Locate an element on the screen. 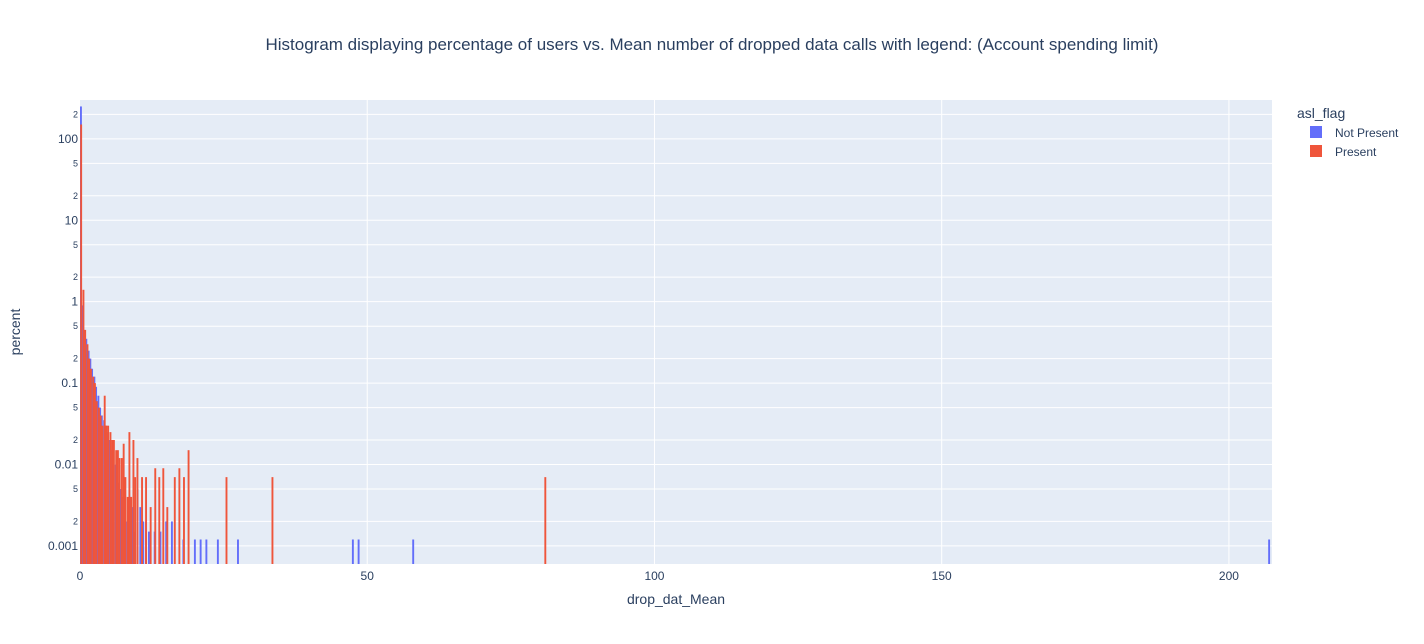 Image resolution: width=1424 pixels, height=644 pixels. y-tick-label: 0.001 is located at coordinates (63, 546).